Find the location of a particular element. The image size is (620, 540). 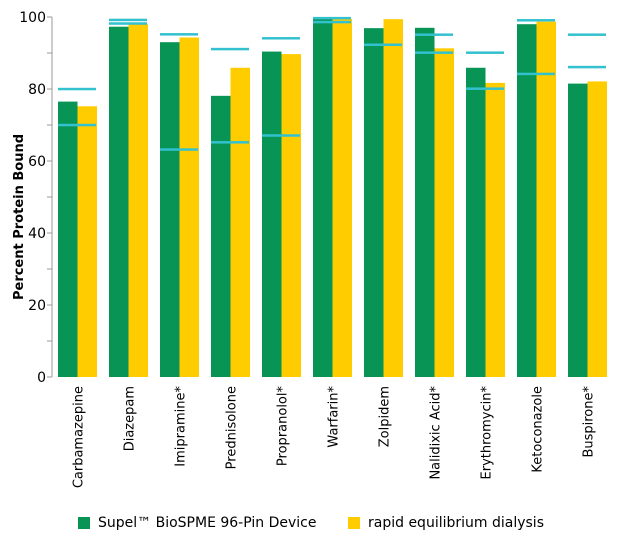

x-category-label: Zolpidem is located at coordinates (385, 416).